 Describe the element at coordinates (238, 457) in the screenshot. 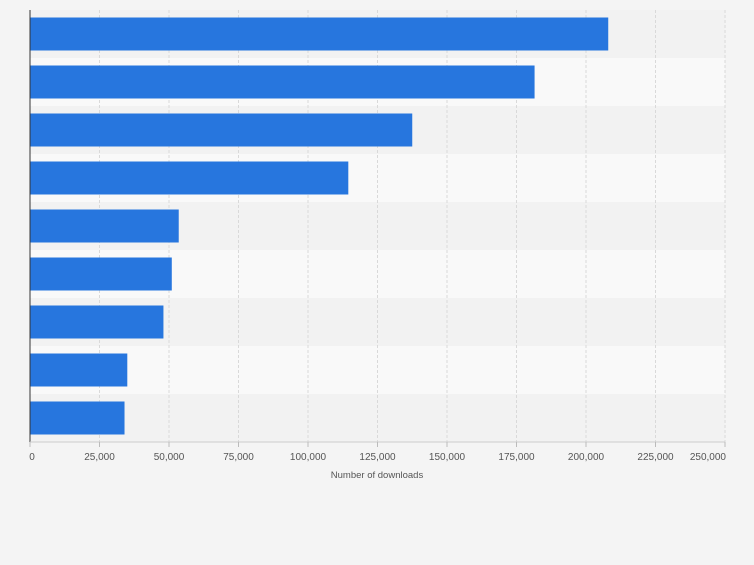

I see `x-tick-label: 75,000` at that location.